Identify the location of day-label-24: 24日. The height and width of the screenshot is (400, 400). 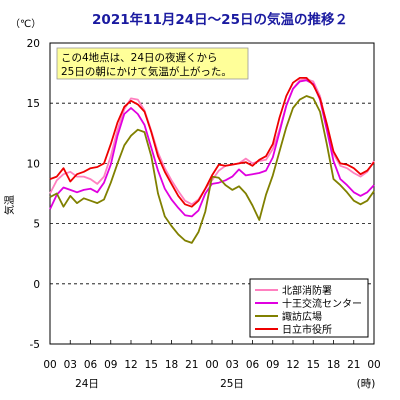
(87, 384).